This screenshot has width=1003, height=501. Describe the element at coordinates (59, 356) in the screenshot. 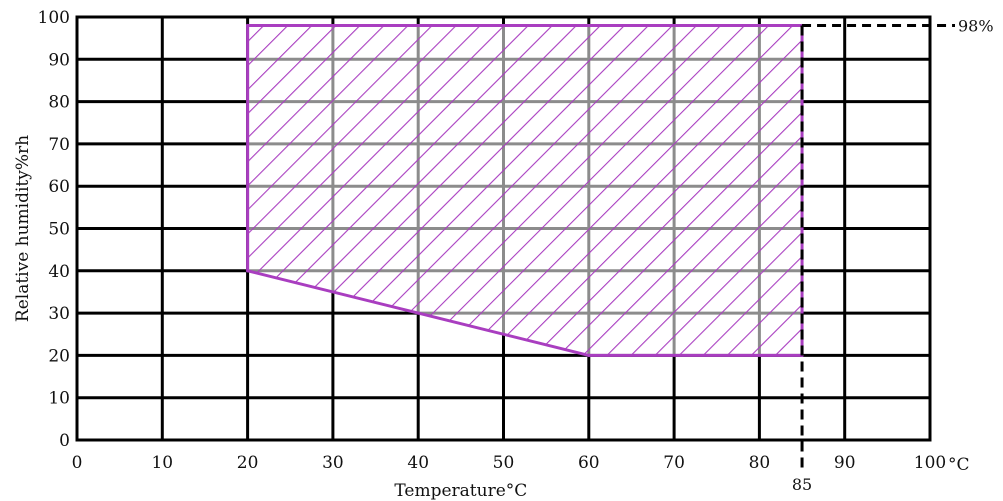

I see `y-tick-label: 20` at that location.